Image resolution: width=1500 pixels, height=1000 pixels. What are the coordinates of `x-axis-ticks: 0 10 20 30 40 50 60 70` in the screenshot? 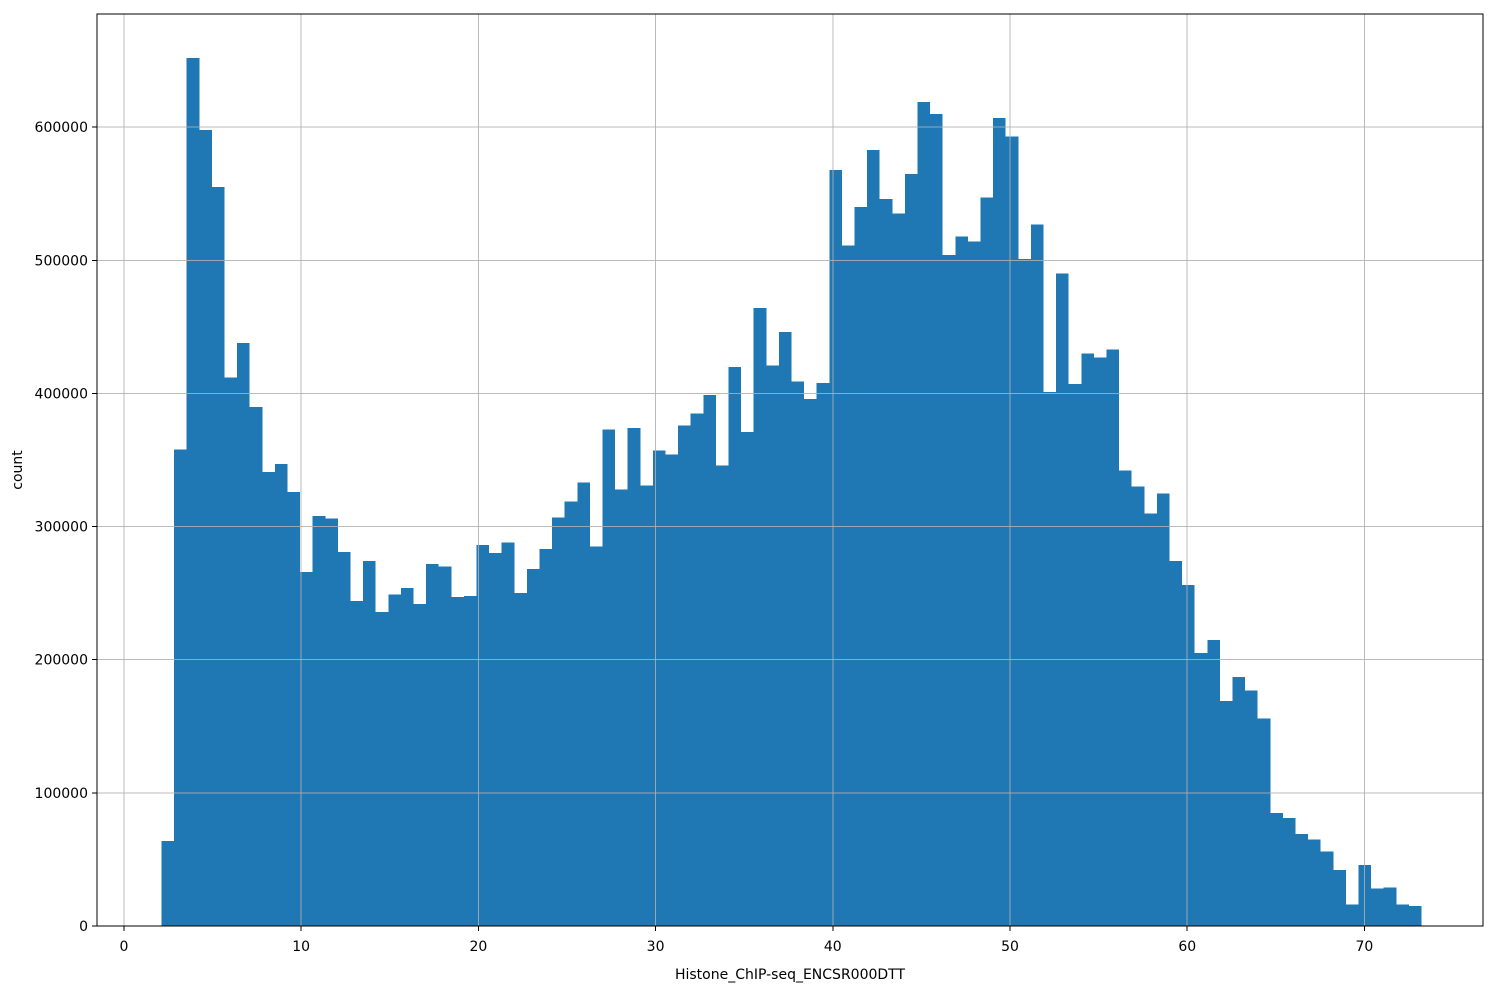 It's located at (746, 940).